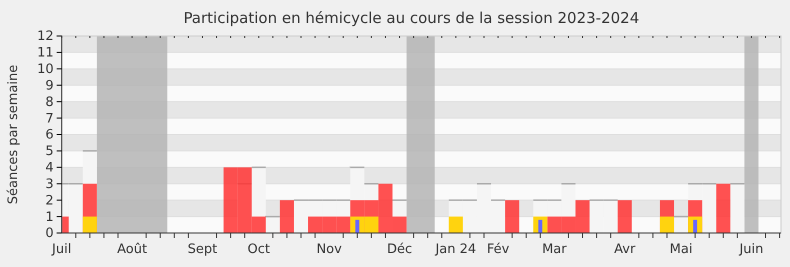 The height and width of the screenshot is (267, 790). What do you see at coordinates (49, 118) in the screenshot?
I see `y-tick-label: 7` at bounding box center [49, 118].